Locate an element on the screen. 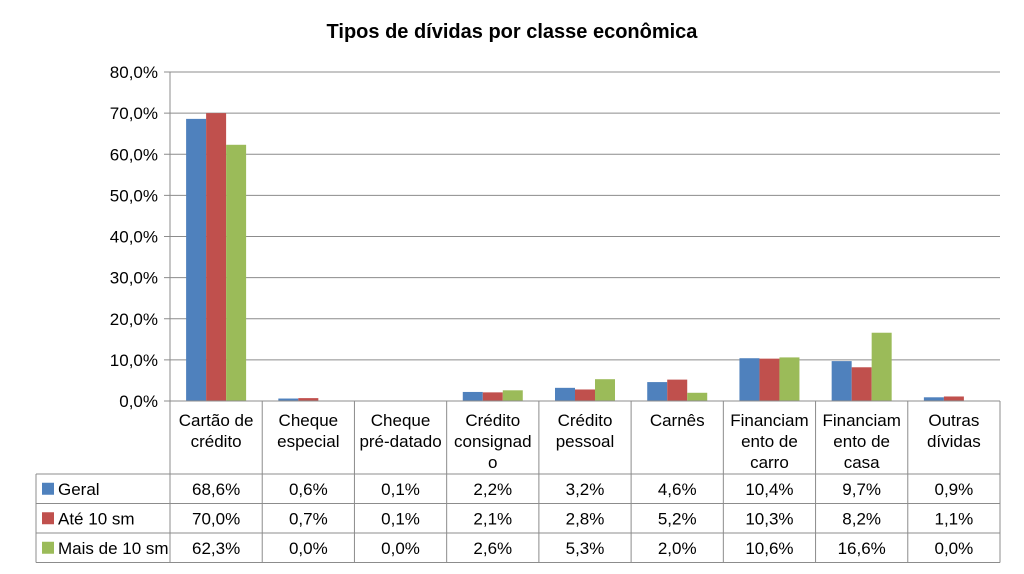 Image resolution: width=1024 pixels, height=574 pixels. y-tick-label: 0,0% is located at coordinates (138, 401).